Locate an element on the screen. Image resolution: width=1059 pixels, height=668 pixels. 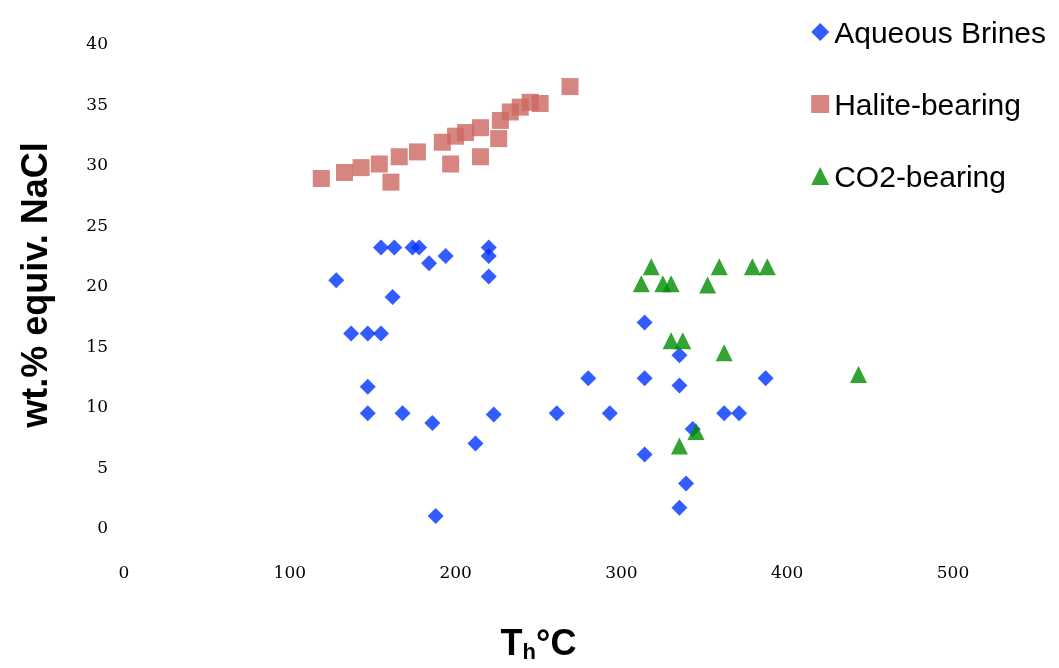
y-tick-label: 10 is located at coordinates (97, 406).